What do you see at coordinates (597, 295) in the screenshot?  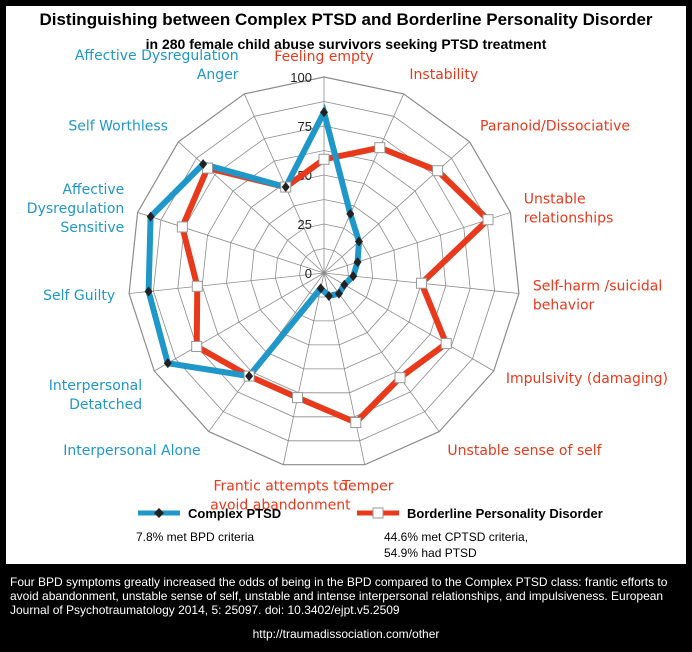 I see `axis-label: Self-harm /suicidal behavior` at bounding box center [597, 295].